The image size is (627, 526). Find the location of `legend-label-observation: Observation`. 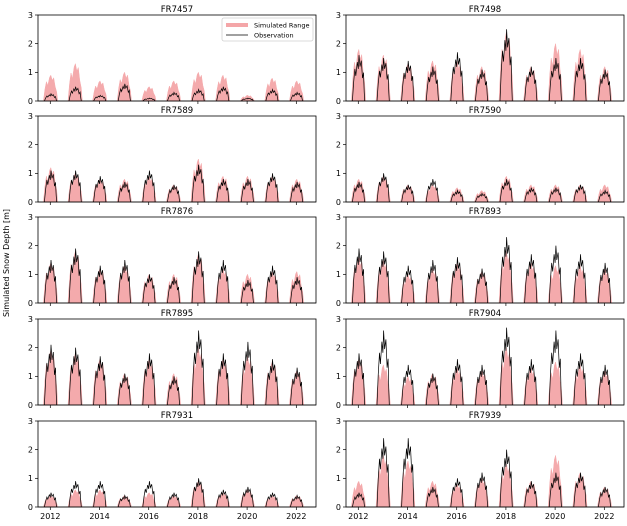

legend-label-observation: Observation is located at coordinates (274, 36).